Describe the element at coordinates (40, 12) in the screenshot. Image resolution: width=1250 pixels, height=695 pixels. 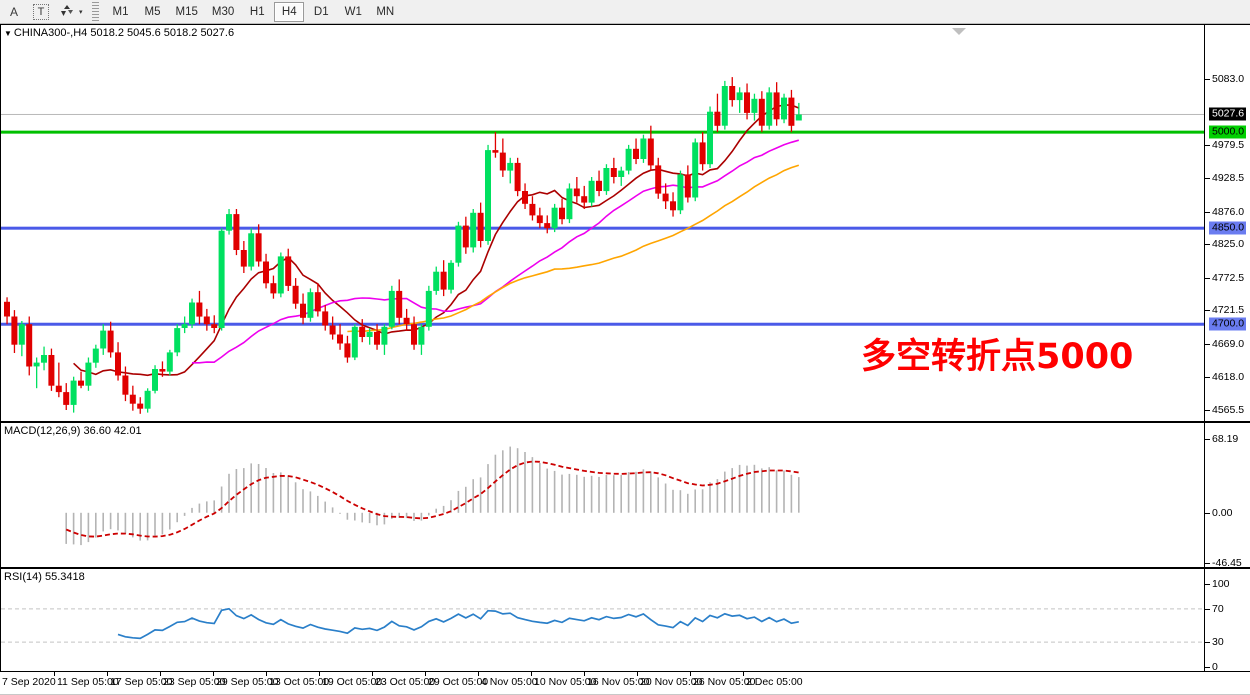
I see `text-tool-button: T` at that location.